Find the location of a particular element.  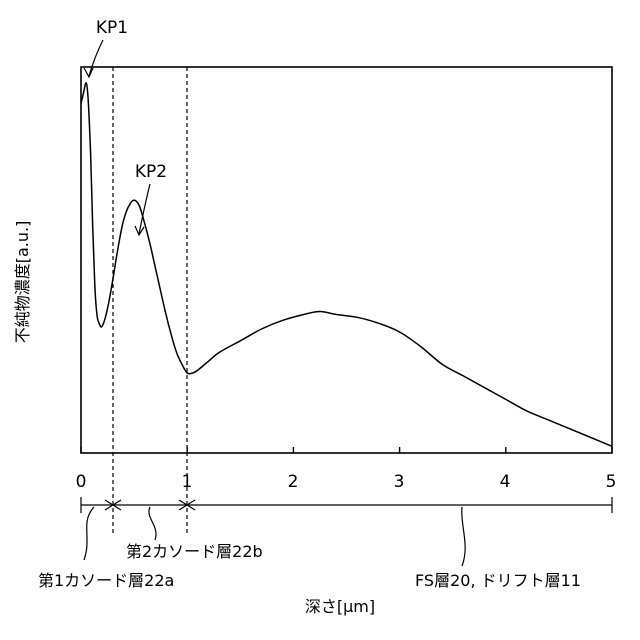

layer-label-fs-group: FS層20, ドリフト層11 is located at coordinates (498, 548).